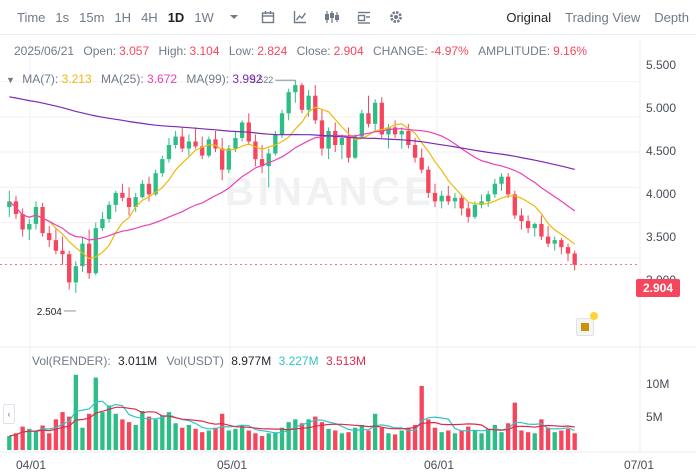 The width and height of the screenshot is (696, 472). I want to click on volume-tick: 5M, so click(654, 417).